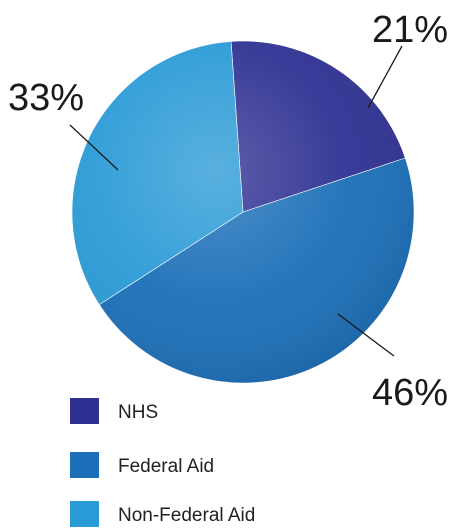 The height and width of the screenshot is (531, 457). I want to click on percent-label-federal-aid: 46%, so click(410, 393).